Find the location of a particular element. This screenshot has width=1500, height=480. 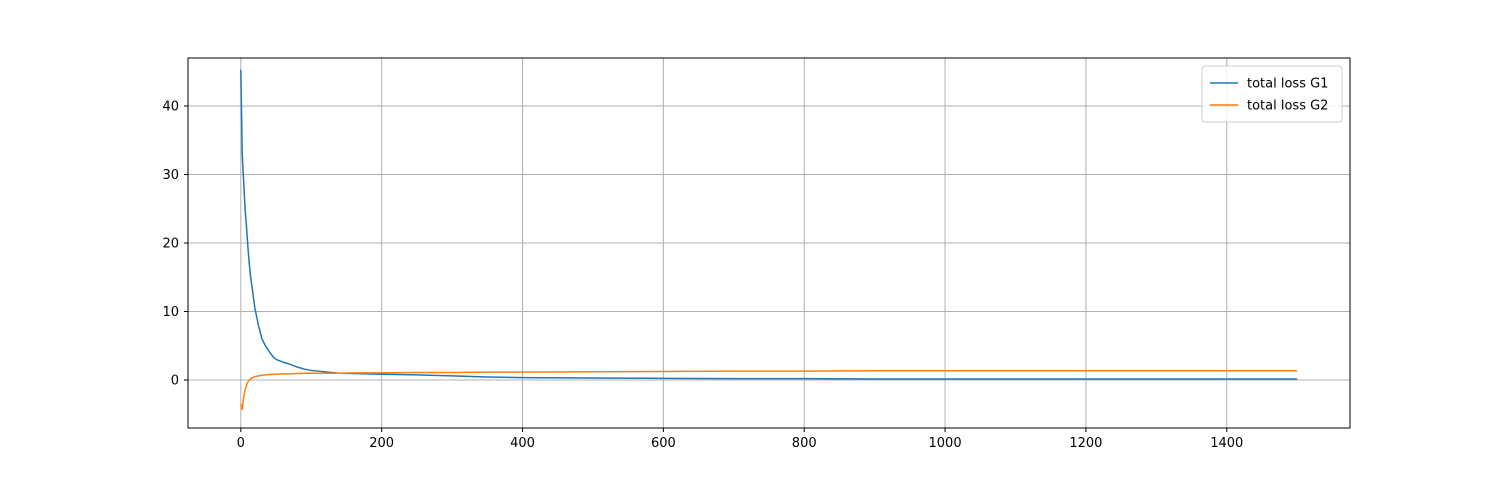

y-tick-label: 0 is located at coordinates (175, 381).